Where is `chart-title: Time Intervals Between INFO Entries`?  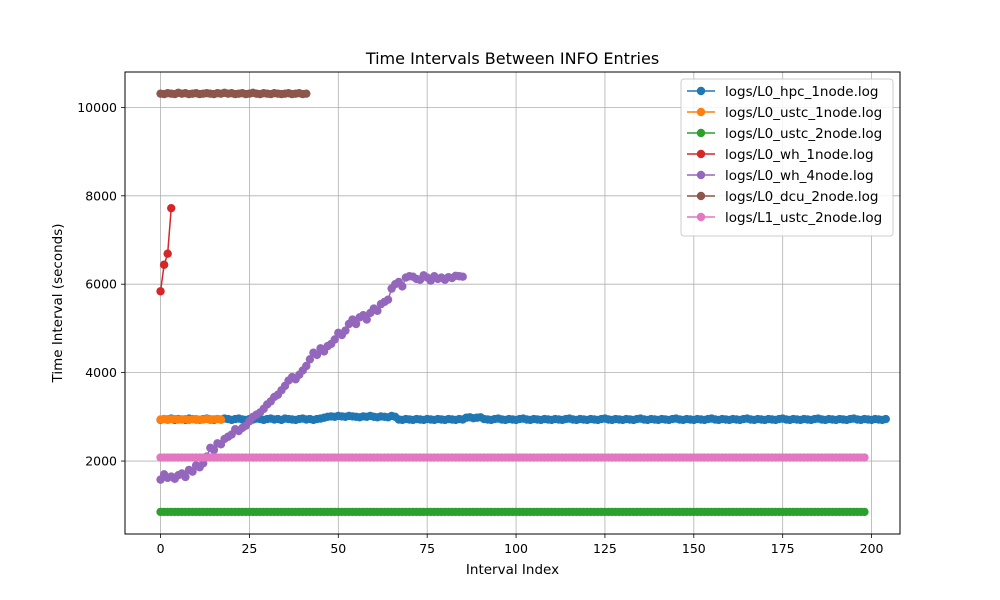
chart-title: Time Intervals Between INFO Entries is located at coordinates (512, 58).